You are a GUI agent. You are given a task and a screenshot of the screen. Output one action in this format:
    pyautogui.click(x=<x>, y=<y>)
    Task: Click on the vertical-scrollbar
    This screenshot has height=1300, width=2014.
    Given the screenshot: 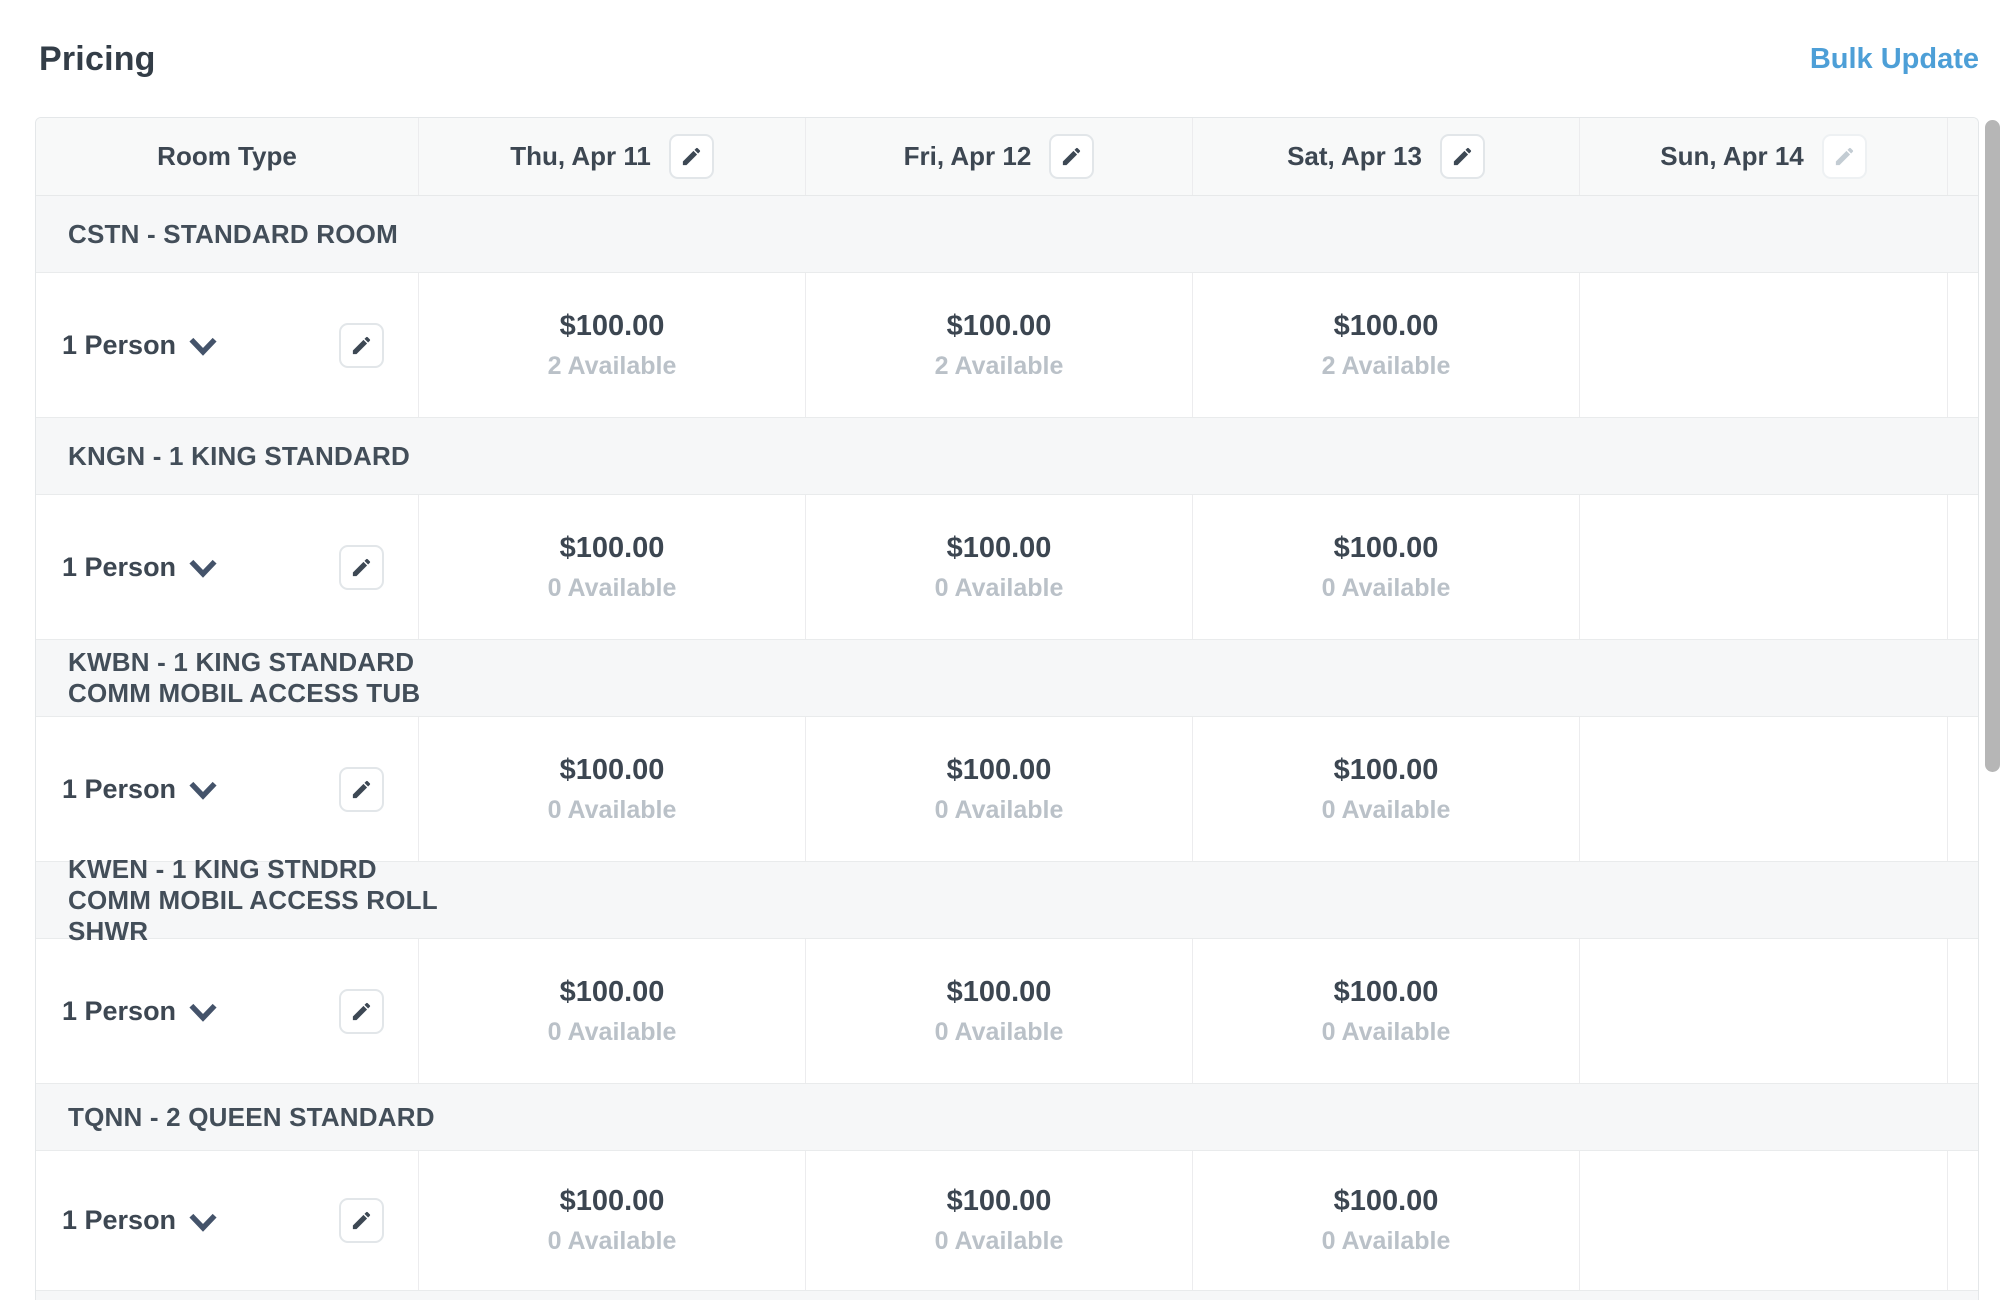 What is the action you would take?
    pyautogui.click(x=1992, y=708)
    